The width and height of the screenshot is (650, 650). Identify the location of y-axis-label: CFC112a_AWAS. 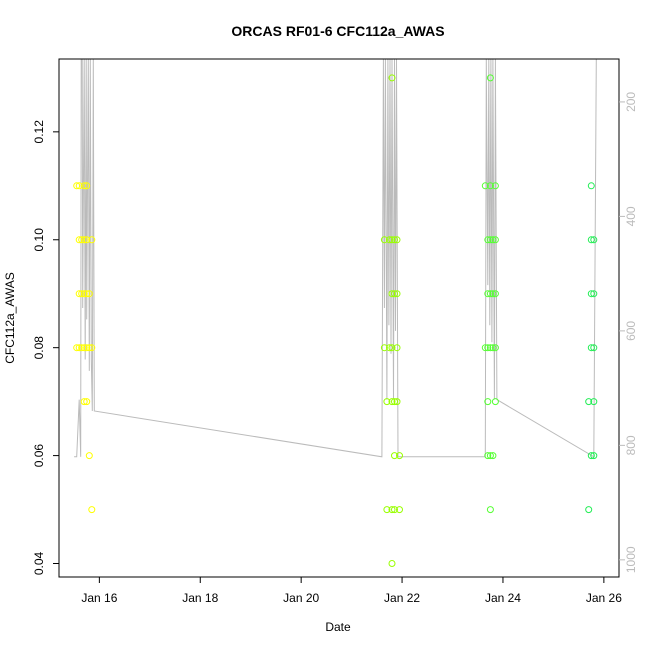
(10, 318).